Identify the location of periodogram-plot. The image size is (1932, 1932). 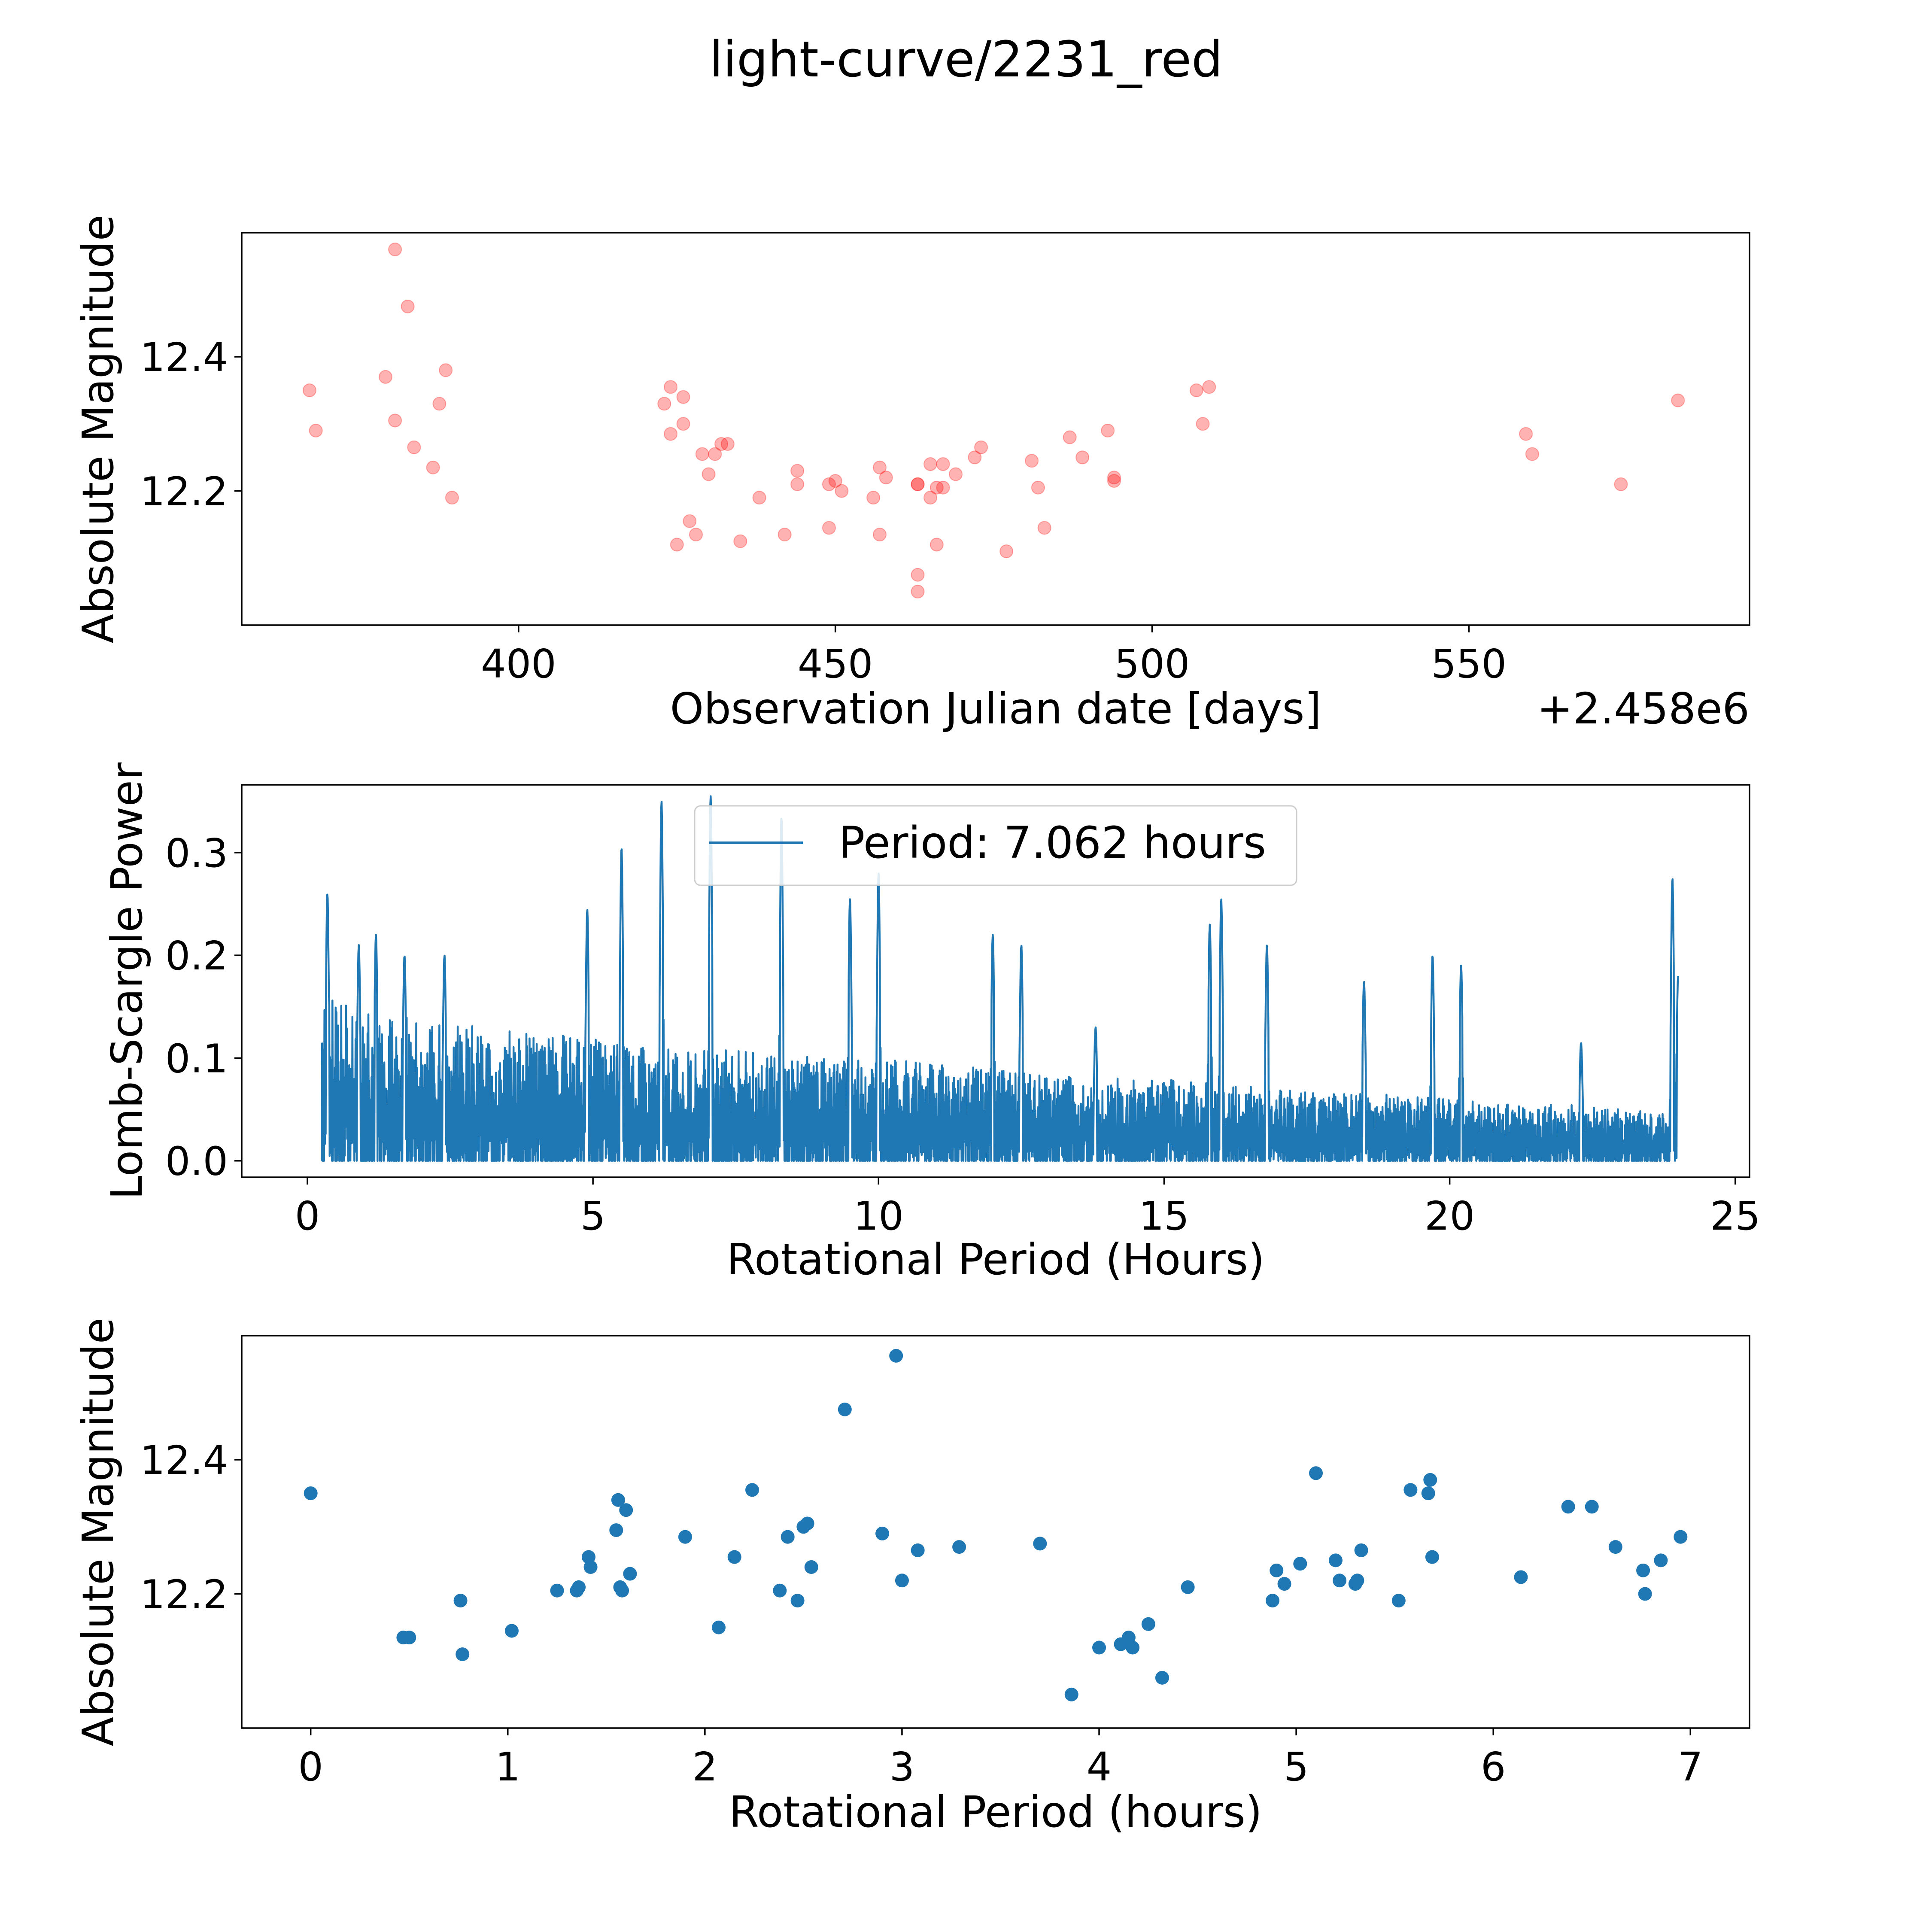
(999, 979).